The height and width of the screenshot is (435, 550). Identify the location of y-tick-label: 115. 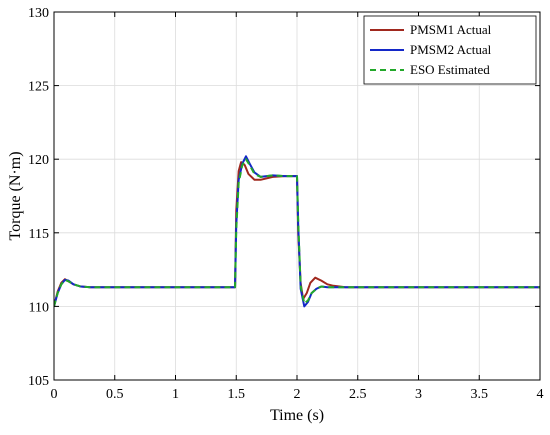
(39, 234).